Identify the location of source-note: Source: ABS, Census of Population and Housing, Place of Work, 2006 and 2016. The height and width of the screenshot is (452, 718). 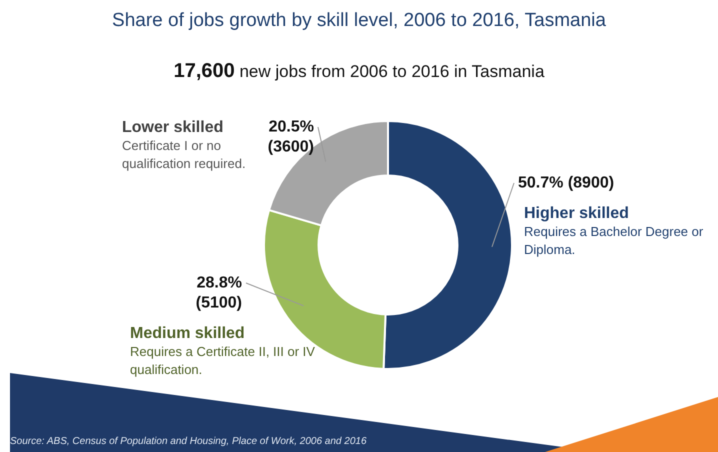
(188, 441).